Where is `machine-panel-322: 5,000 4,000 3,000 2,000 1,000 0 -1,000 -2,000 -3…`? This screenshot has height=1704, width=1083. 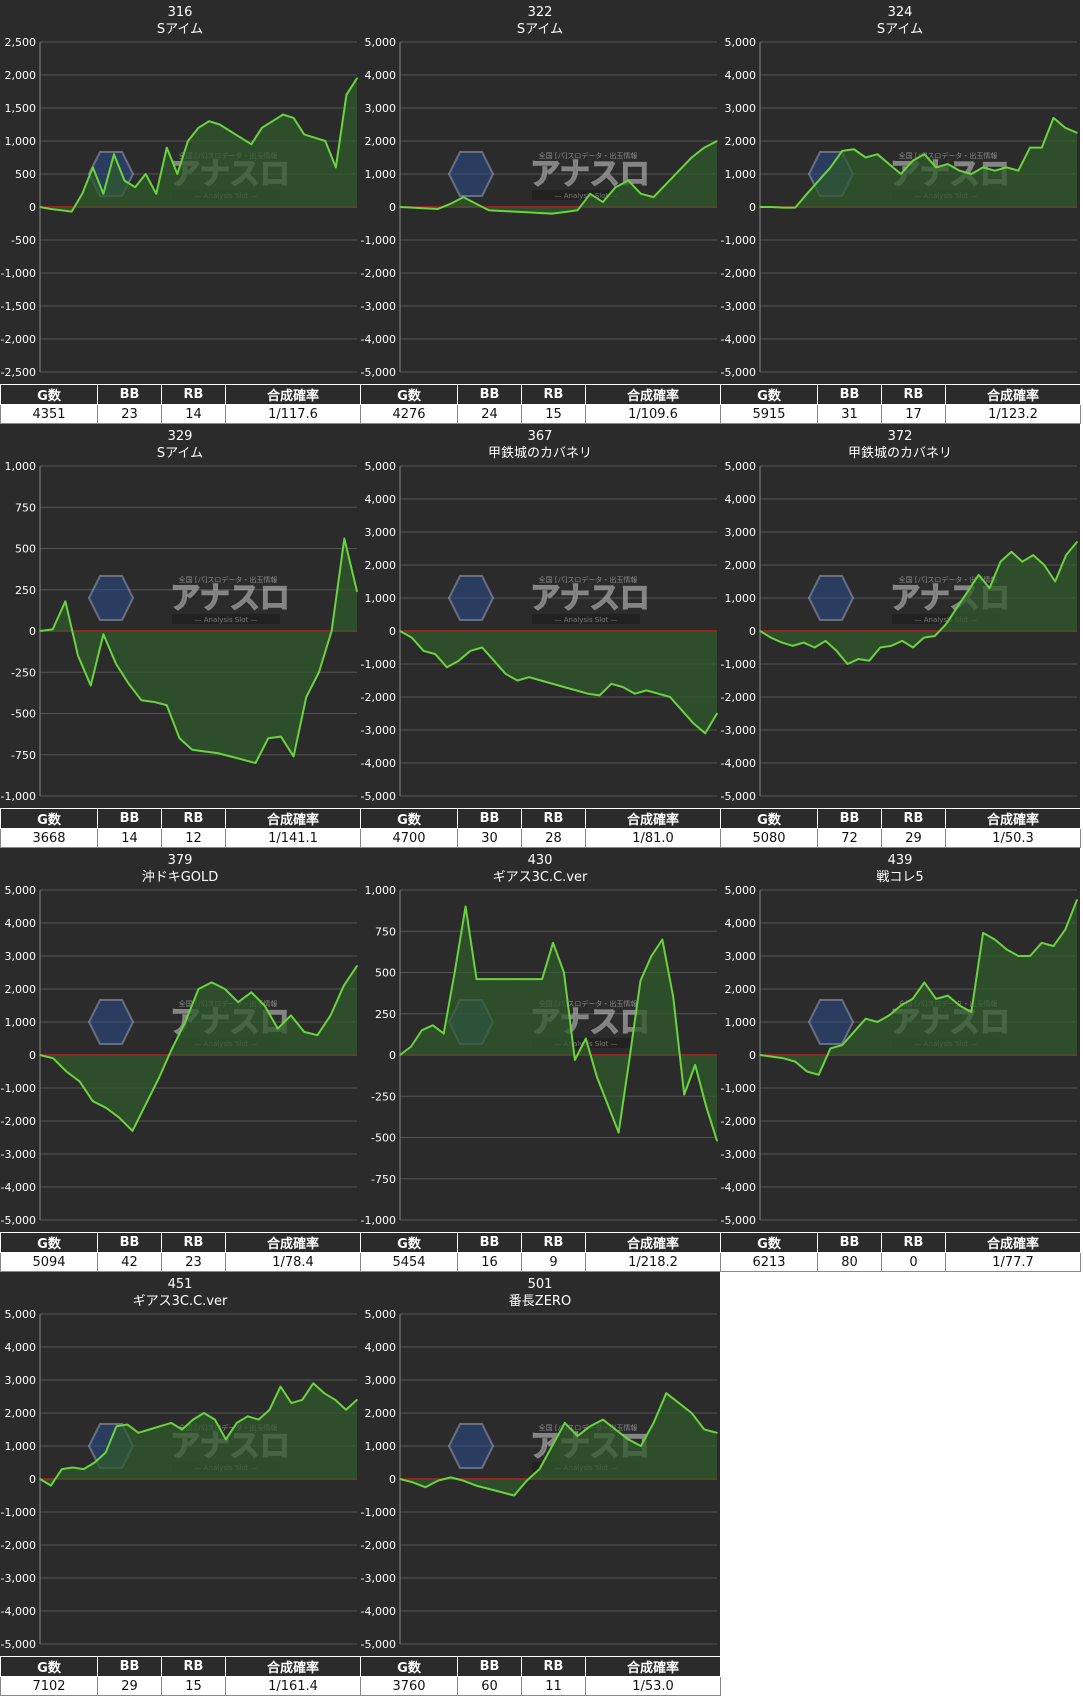
machine-panel-322: 5,000 4,000 3,000 2,000 1,000 0 -1,000 -2,000 -3… is located at coordinates (540, 212).